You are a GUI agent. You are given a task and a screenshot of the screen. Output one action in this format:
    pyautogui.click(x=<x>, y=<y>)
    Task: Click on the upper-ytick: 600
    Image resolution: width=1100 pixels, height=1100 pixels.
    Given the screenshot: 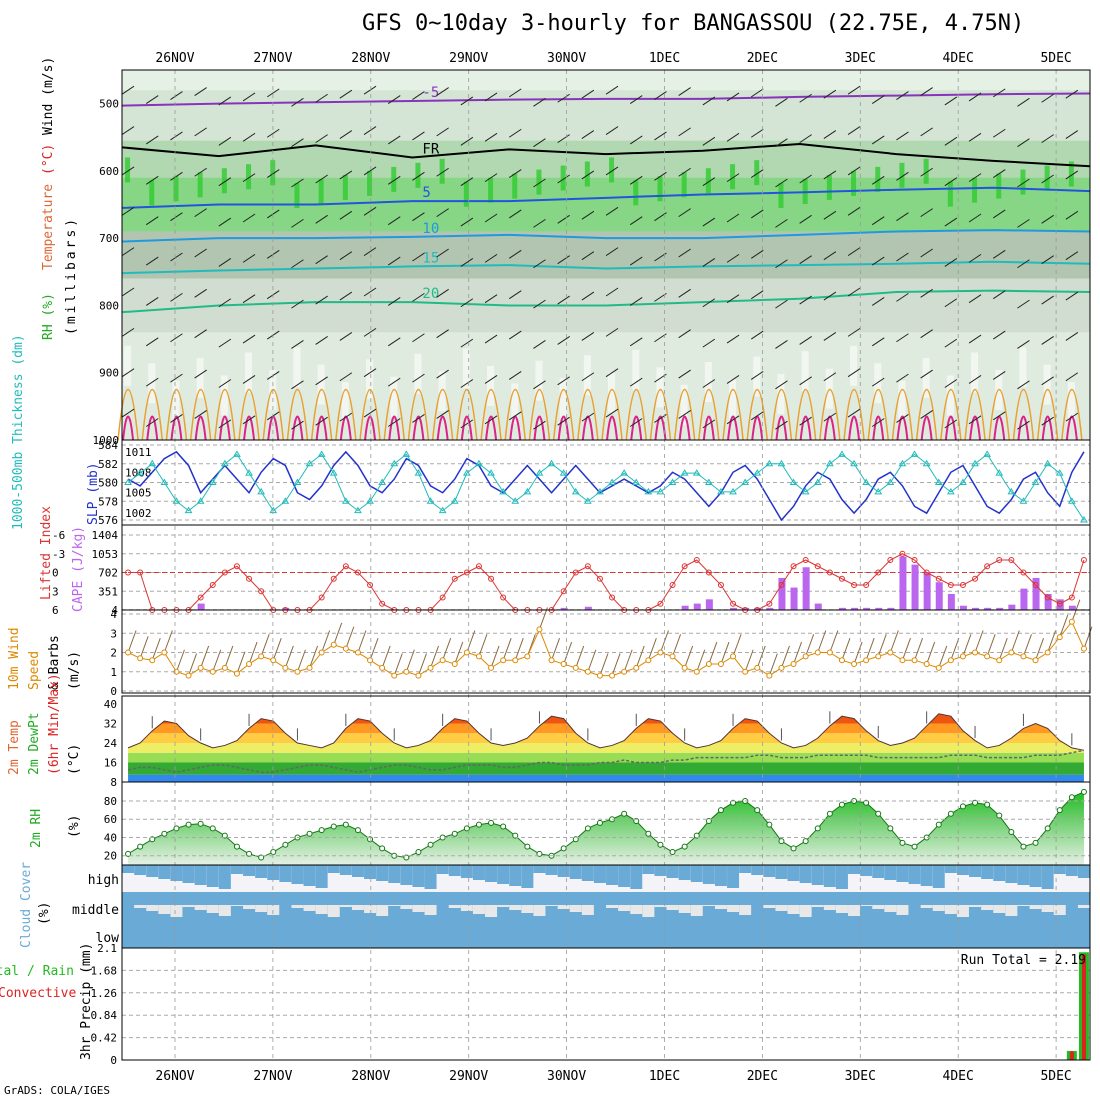 What is the action you would take?
    pyautogui.click(x=109, y=171)
    